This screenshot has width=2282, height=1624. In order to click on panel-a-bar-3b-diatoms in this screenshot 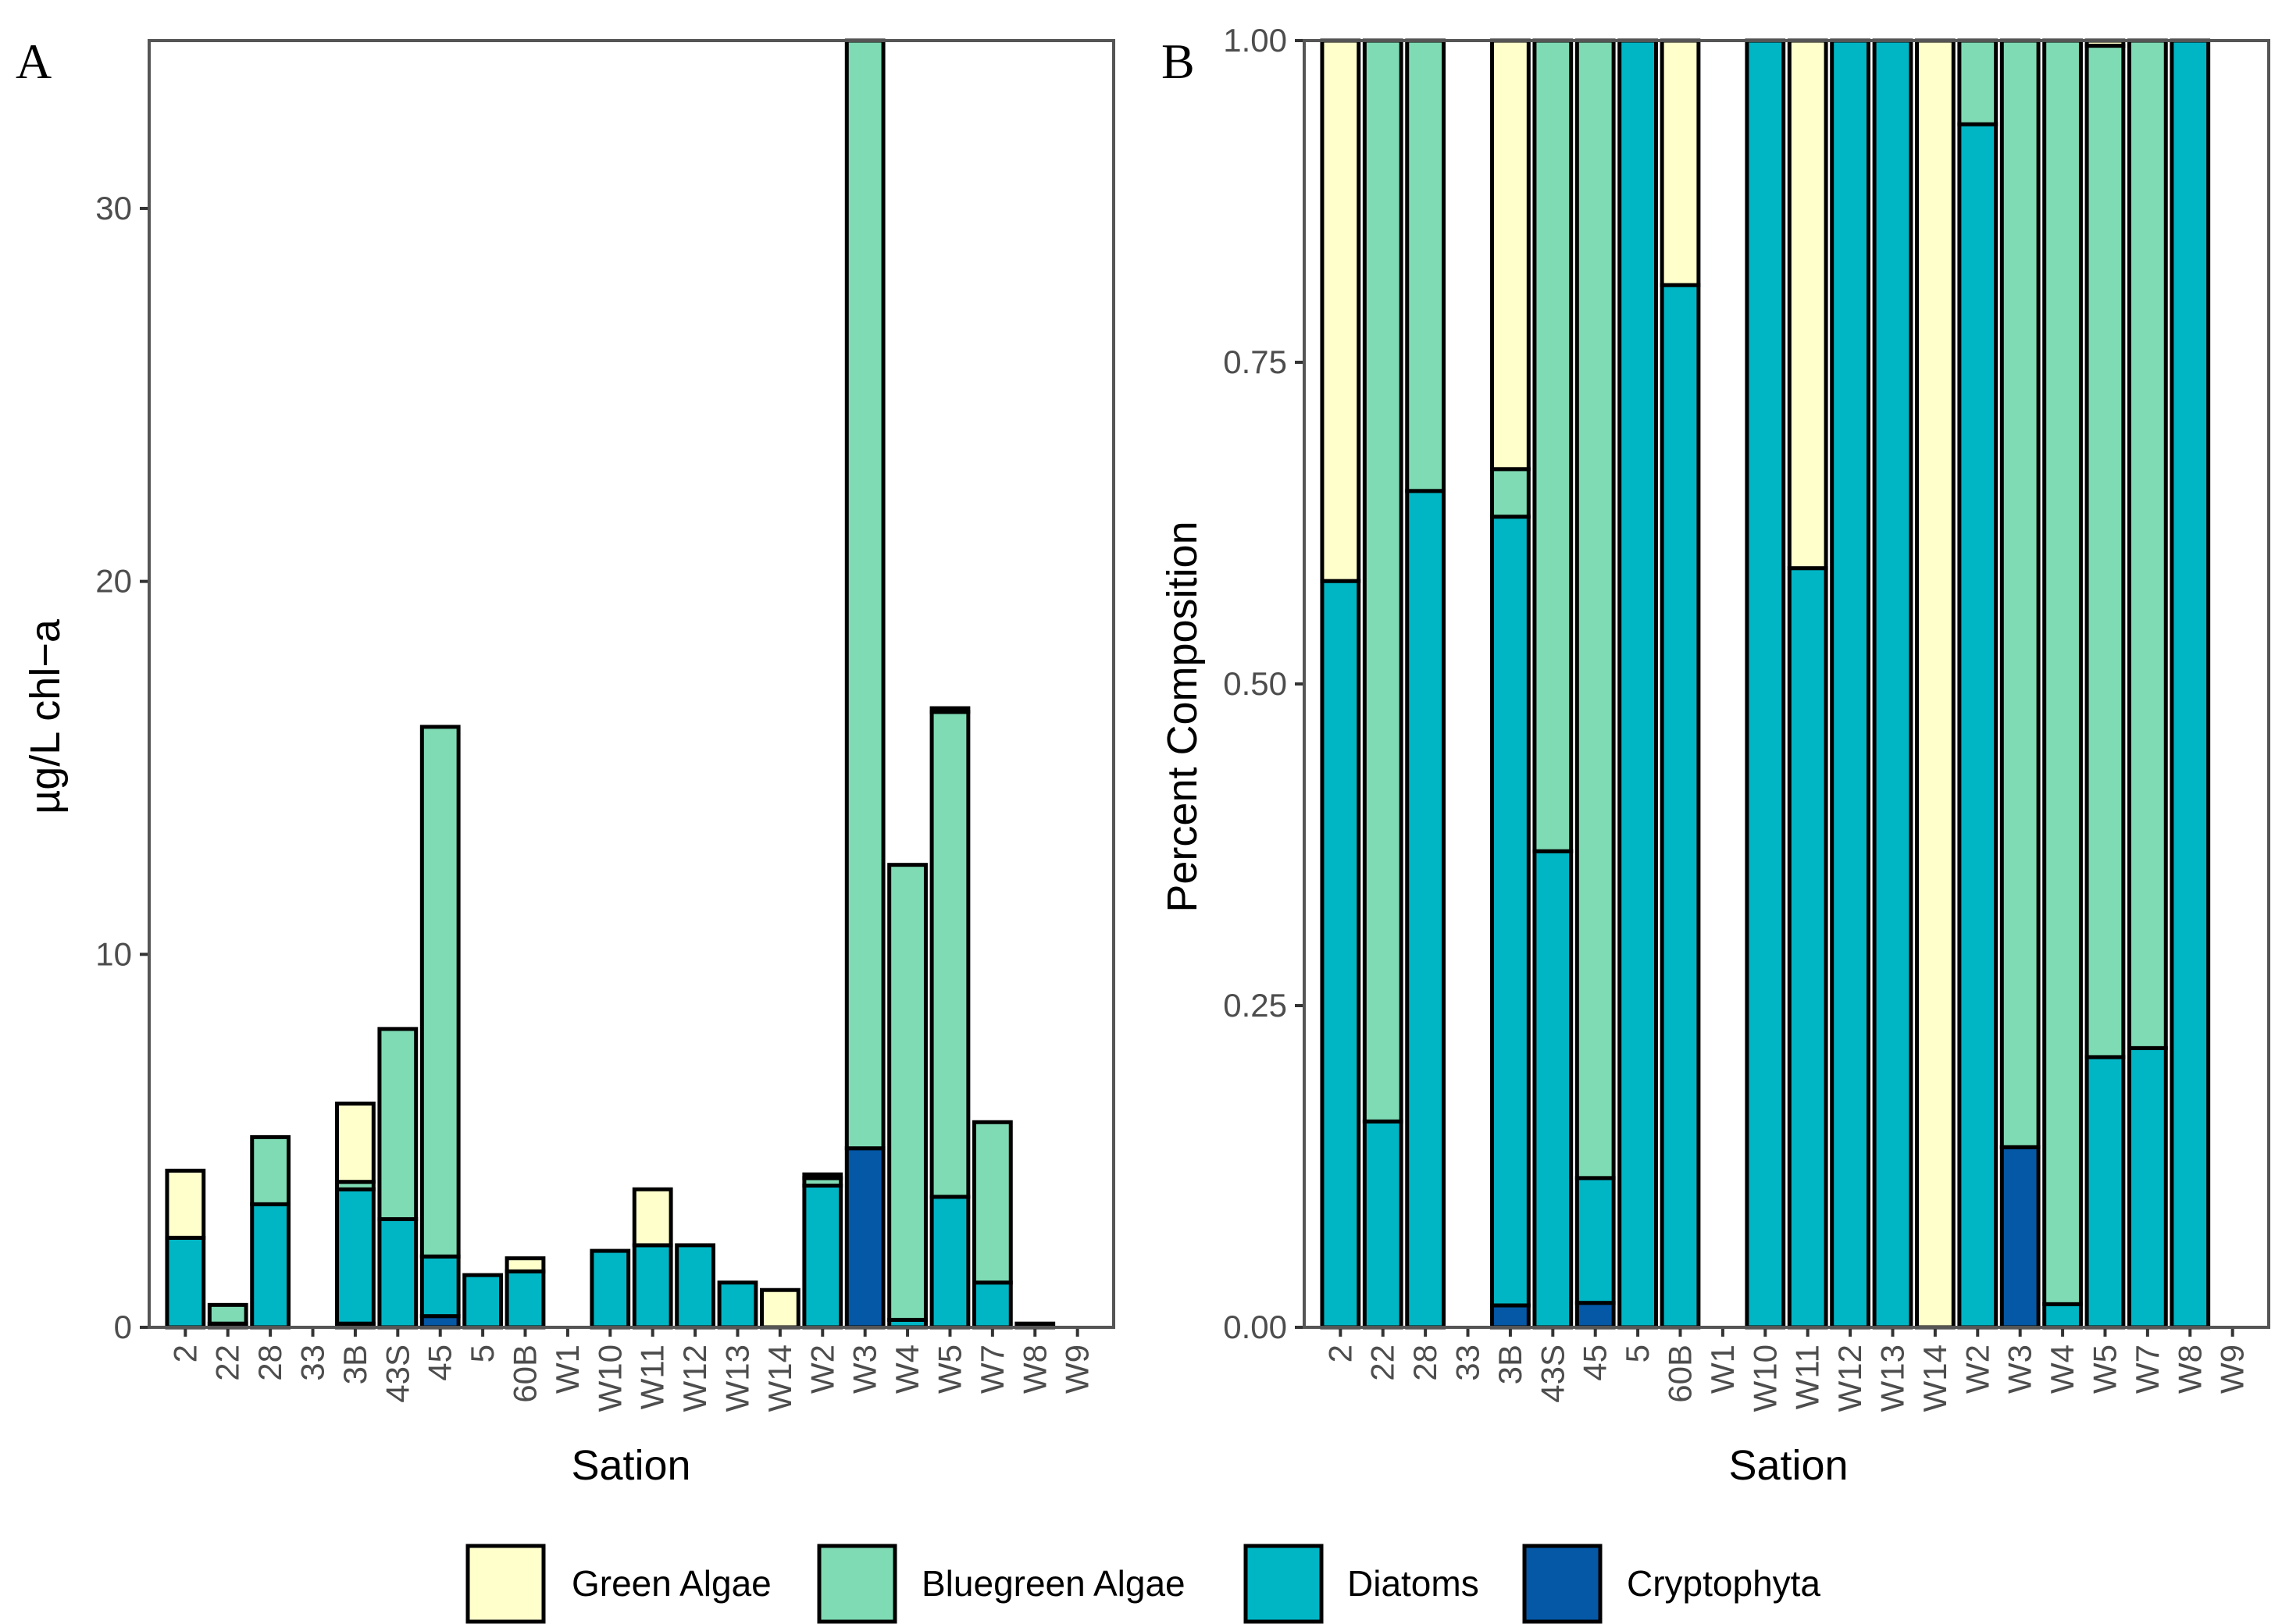, I will do `click(355, 1256)`.